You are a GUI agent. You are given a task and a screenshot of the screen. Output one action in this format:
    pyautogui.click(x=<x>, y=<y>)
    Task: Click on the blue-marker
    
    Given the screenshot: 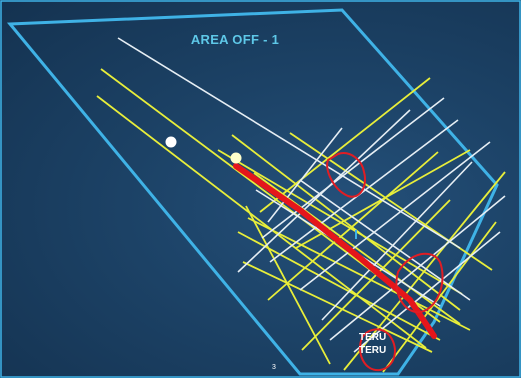 What is the action you would take?
    pyautogui.click(x=356, y=234)
    